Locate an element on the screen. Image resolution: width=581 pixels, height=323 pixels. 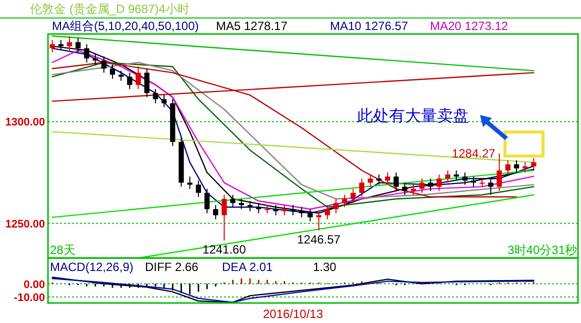
y-tick-label: 1250.00 is located at coordinates (25, 224).